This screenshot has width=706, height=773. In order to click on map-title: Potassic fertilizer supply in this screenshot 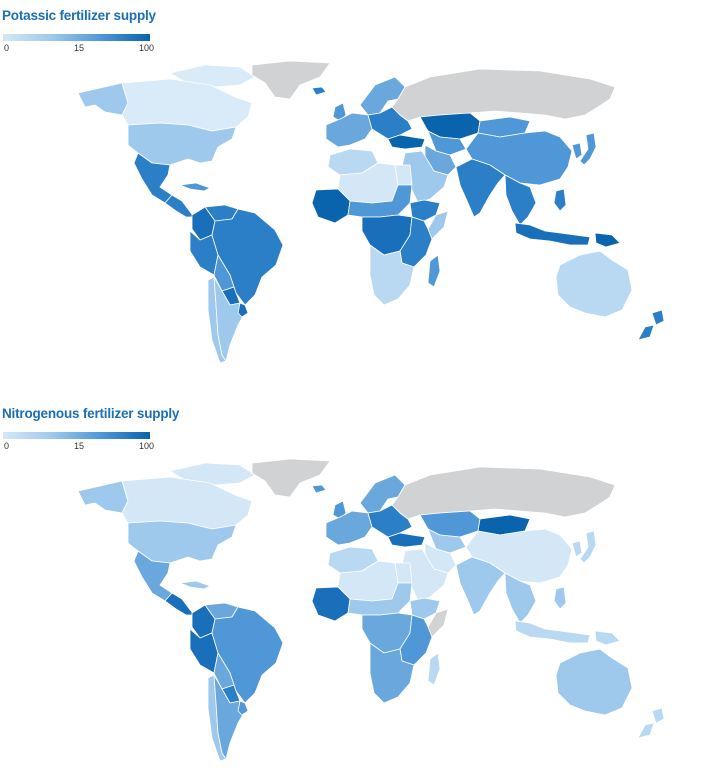, I will do `click(79, 15)`.